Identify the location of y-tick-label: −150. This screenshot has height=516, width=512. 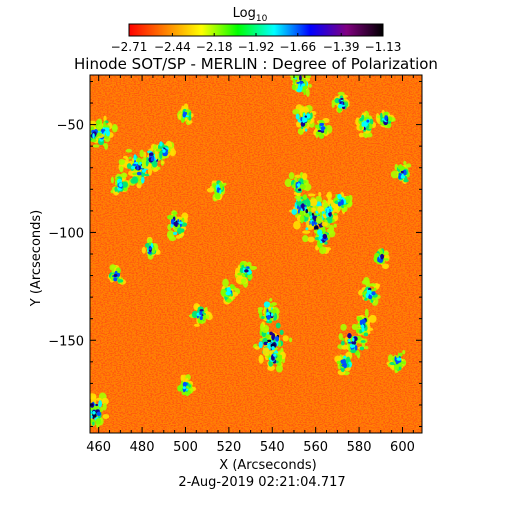
(66, 341).